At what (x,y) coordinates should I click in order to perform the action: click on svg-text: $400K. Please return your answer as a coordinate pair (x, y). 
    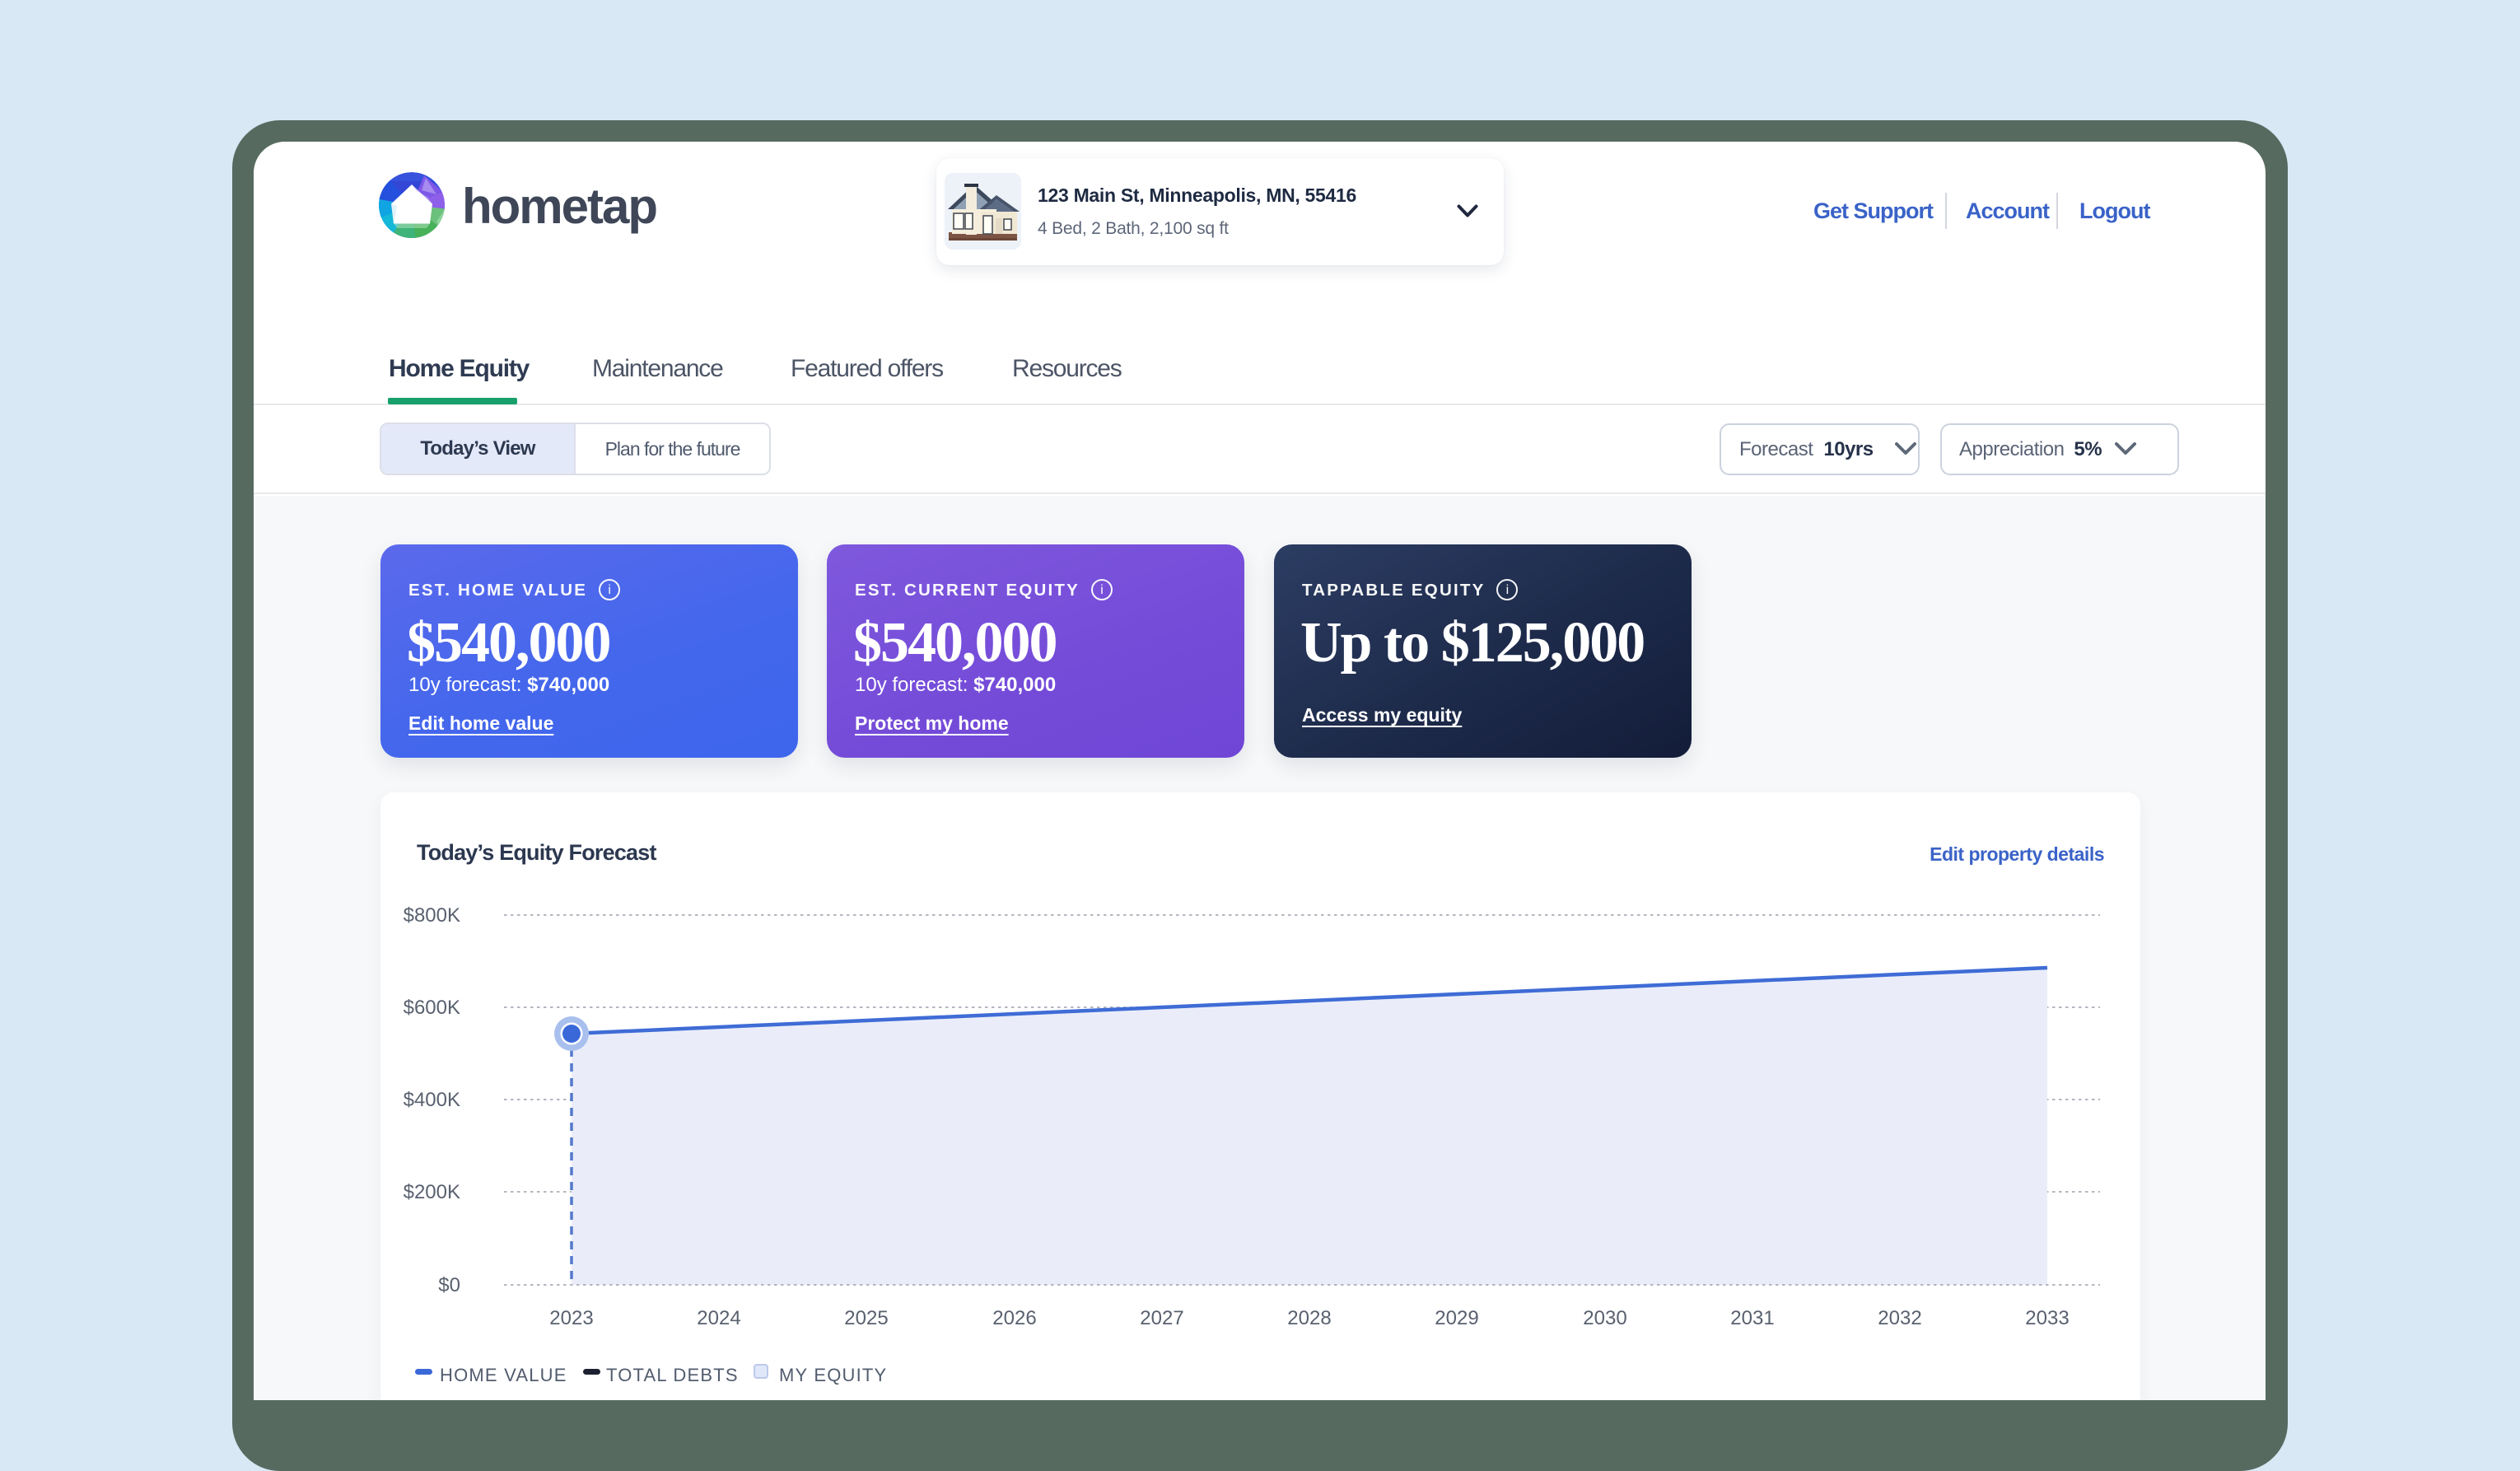
    Looking at the image, I should click on (432, 1100).